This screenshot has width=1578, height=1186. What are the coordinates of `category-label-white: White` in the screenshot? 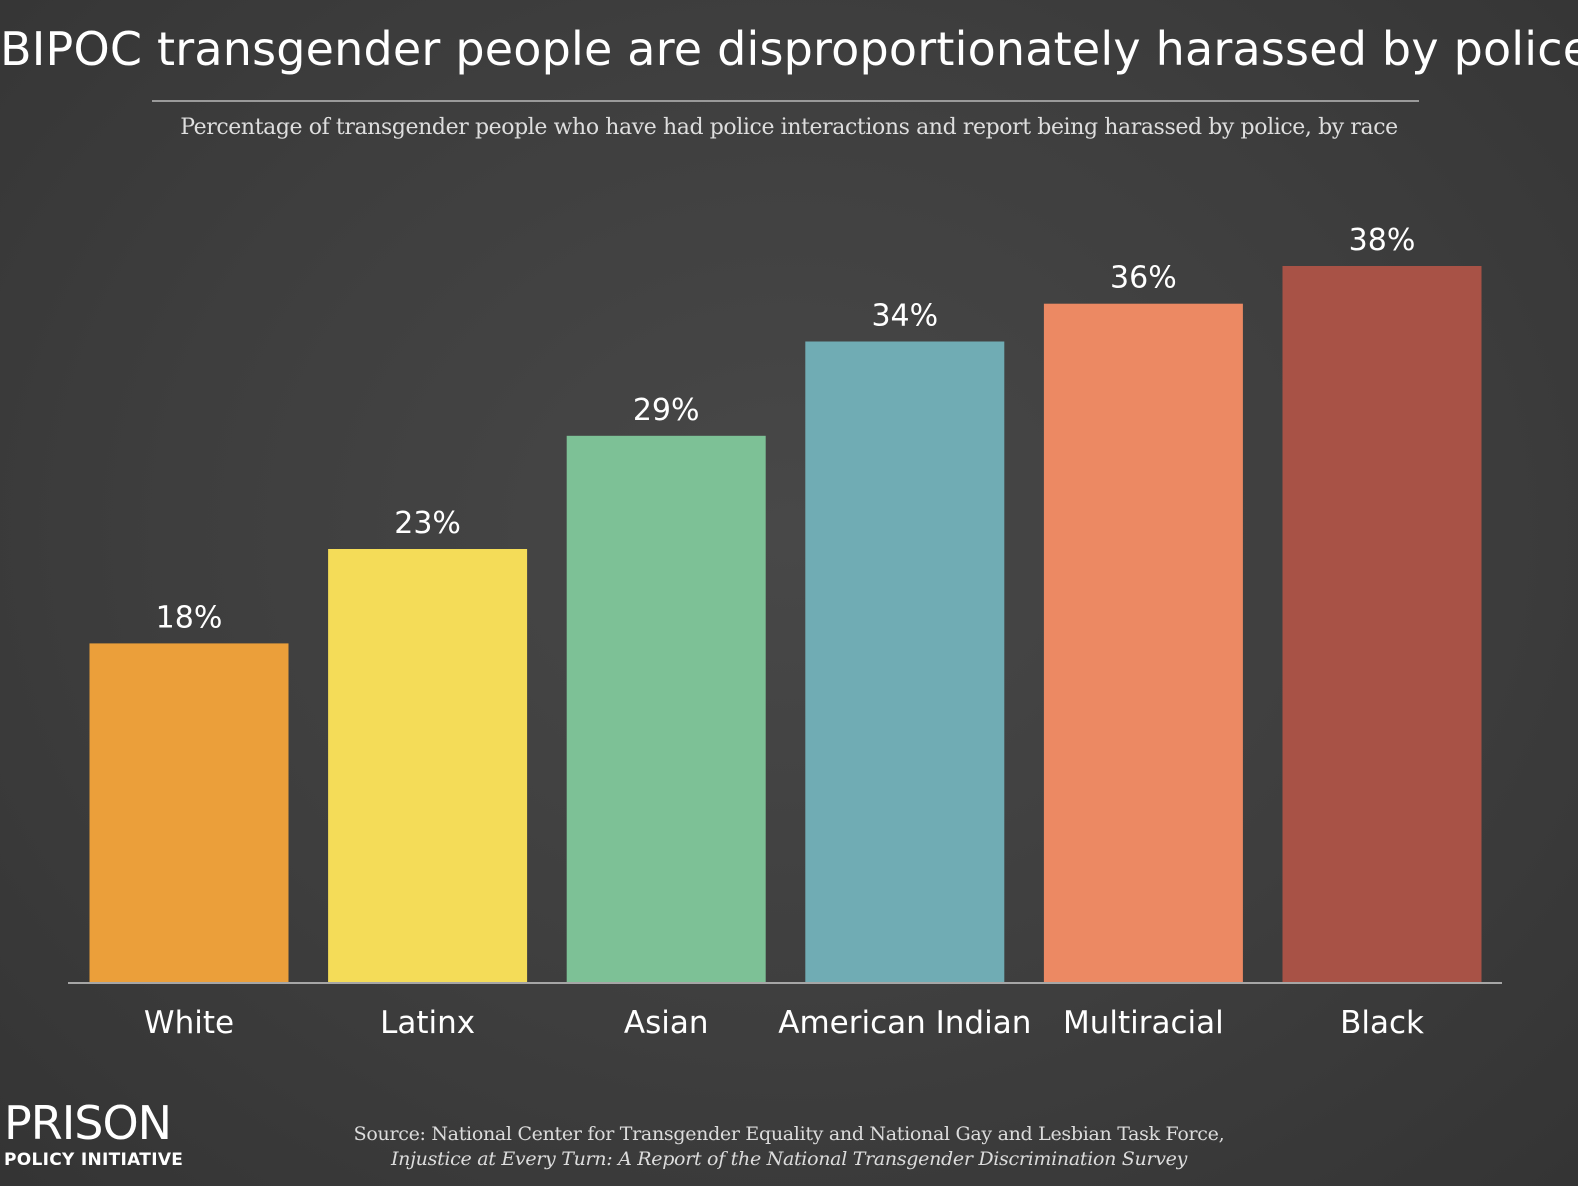 It's located at (189, 1023).